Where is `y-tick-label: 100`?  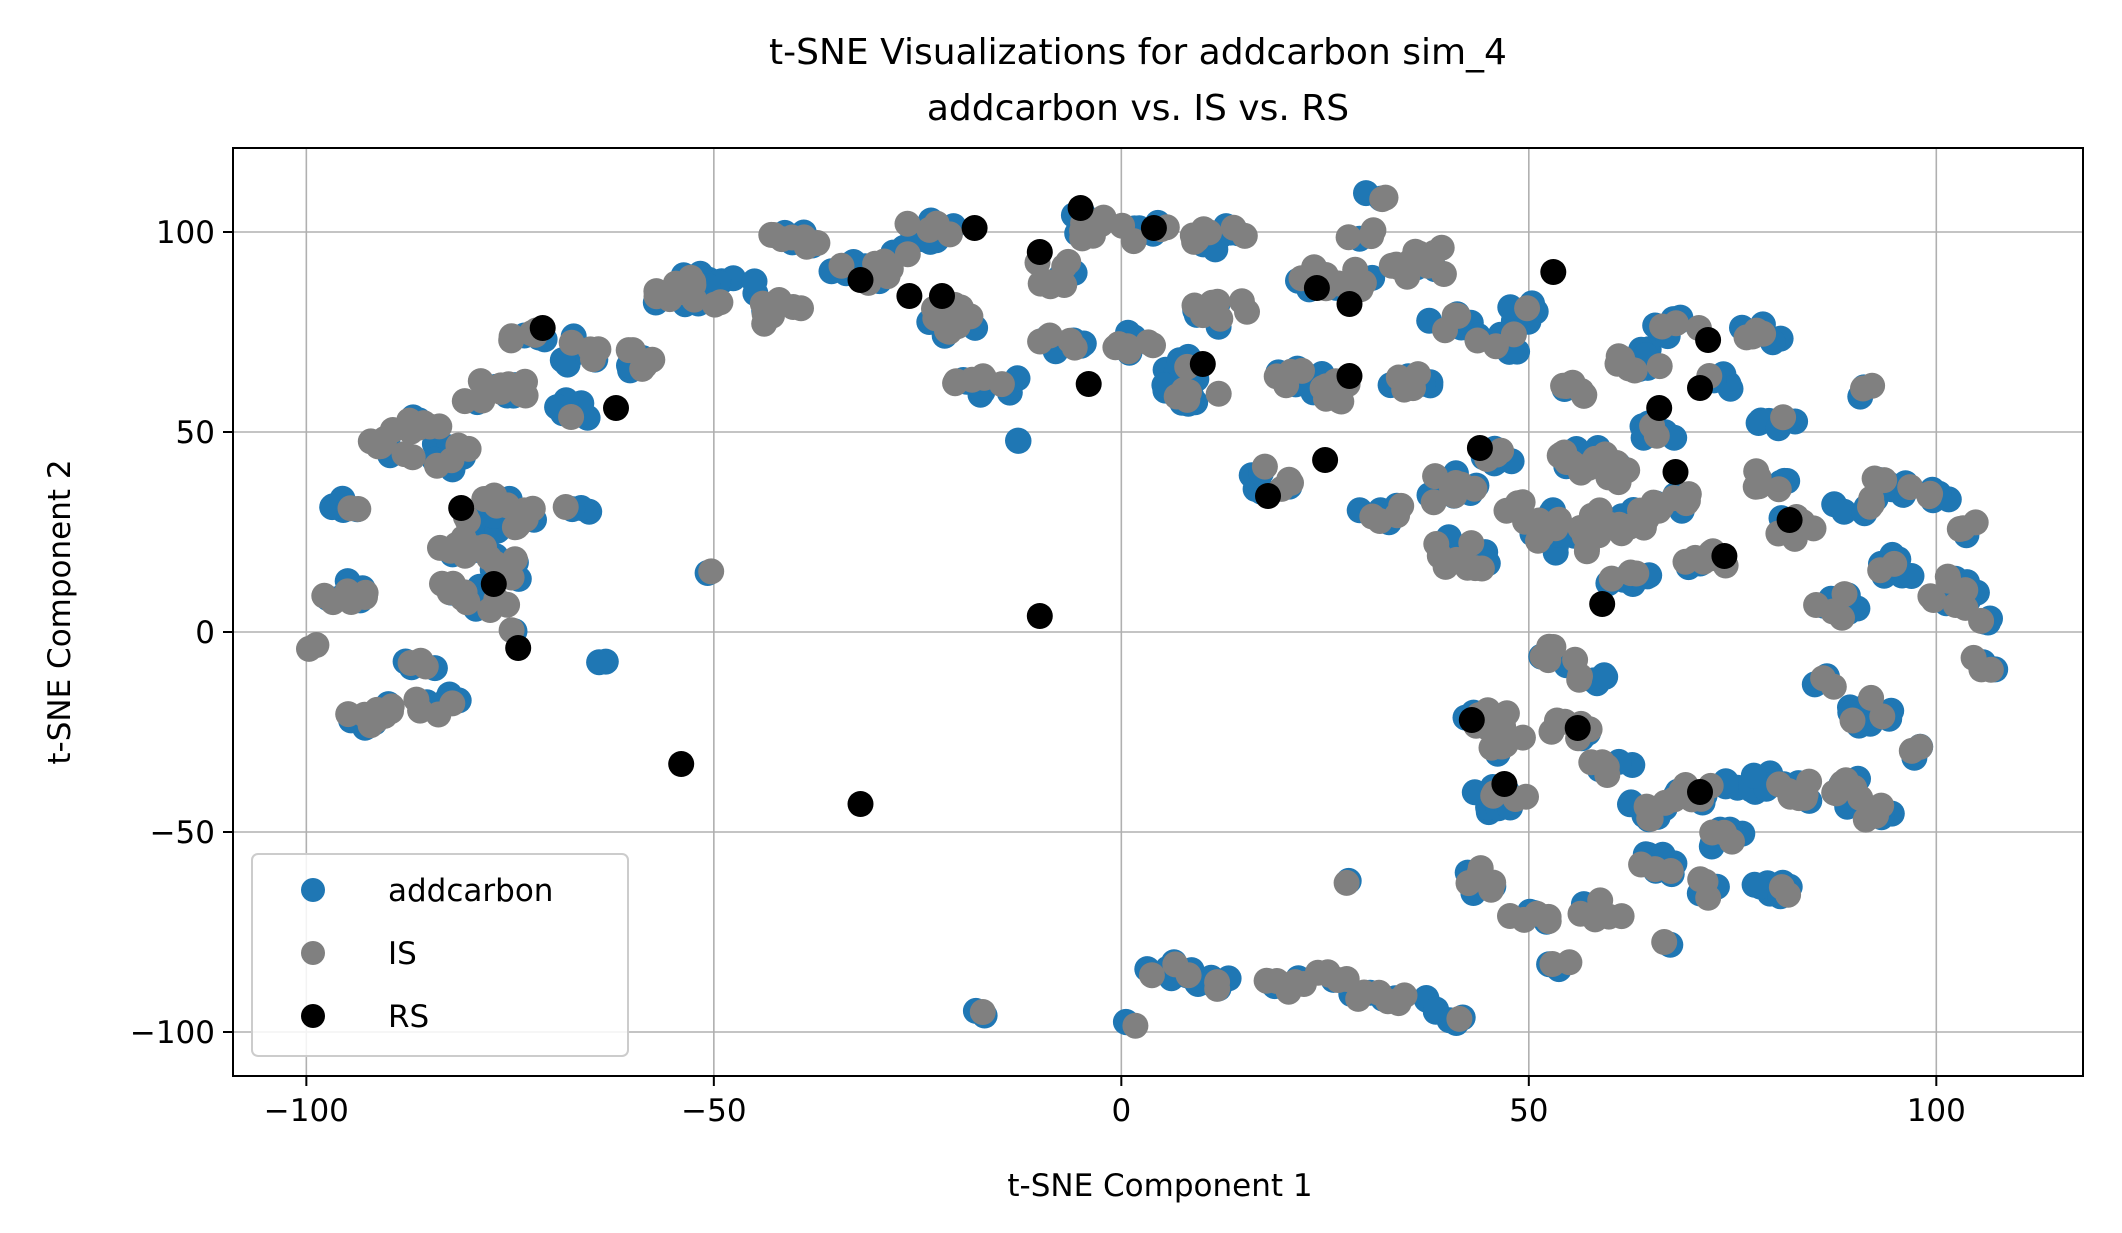
y-tick-label: 100 is located at coordinates (185, 233).